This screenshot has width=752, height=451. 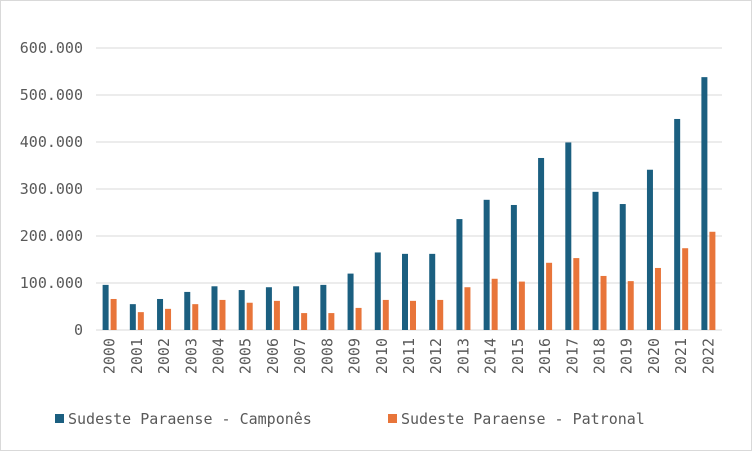 What do you see at coordinates (300, 356) in the screenshot?
I see `x-tick-label: 2007` at bounding box center [300, 356].